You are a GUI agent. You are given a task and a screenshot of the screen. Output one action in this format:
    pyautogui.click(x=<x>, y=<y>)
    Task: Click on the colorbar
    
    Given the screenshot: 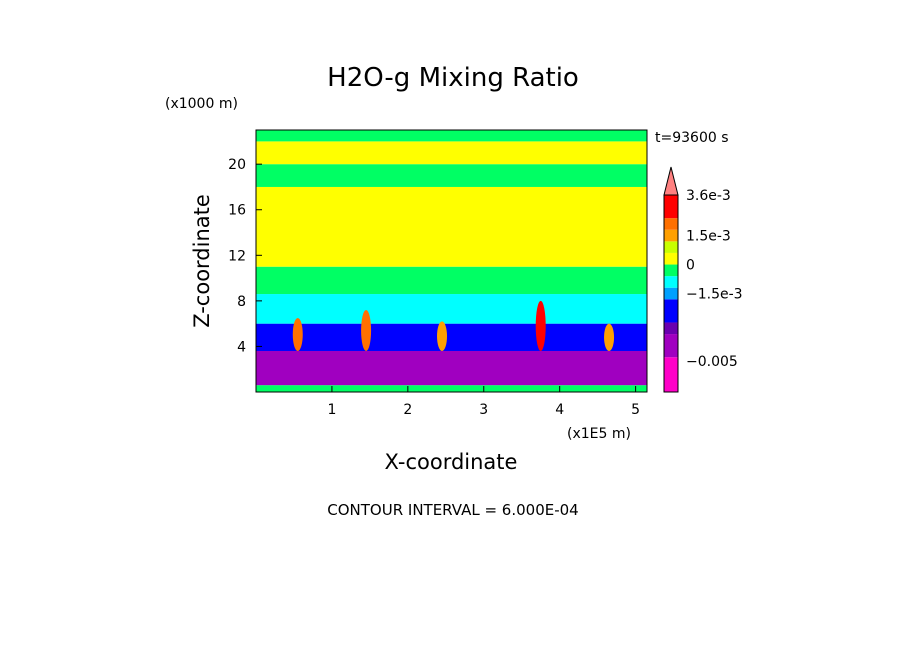 What is the action you would take?
    pyautogui.click(x=671, y=279)
    